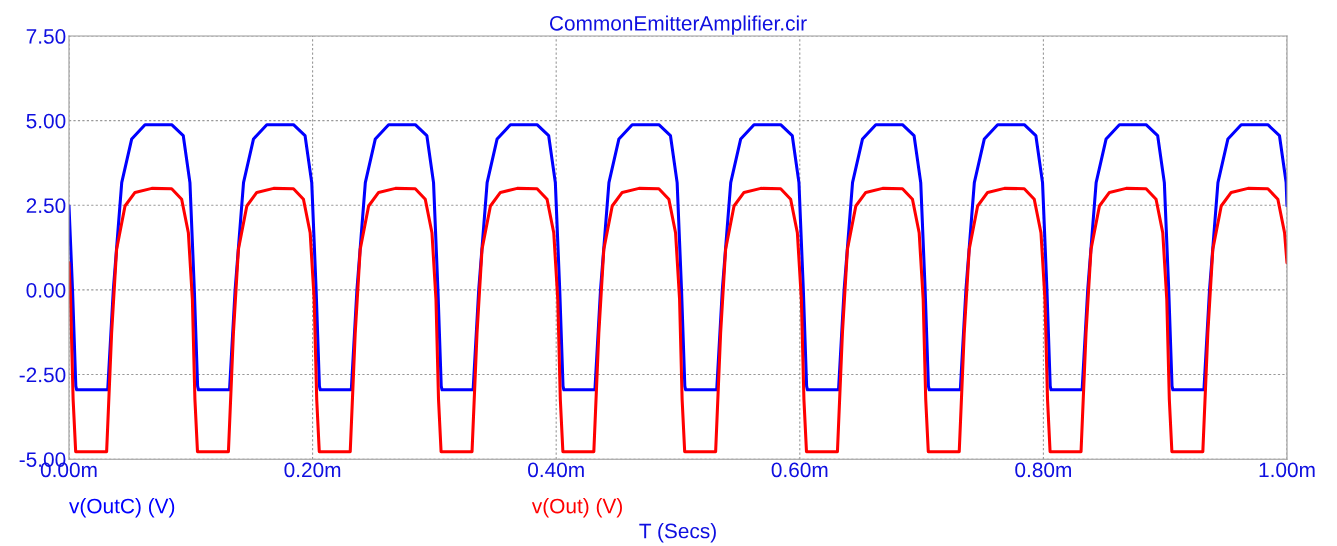  I want to click on text: v(Out) (V), so click(576, 508).